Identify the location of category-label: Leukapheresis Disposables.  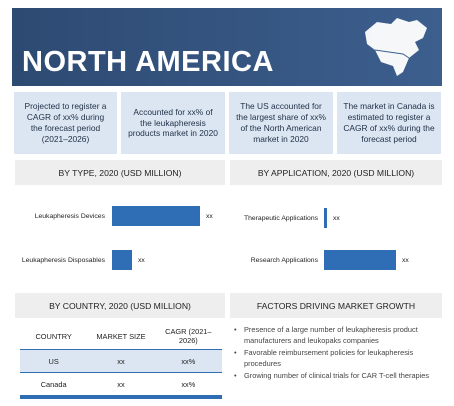
(64, 260).